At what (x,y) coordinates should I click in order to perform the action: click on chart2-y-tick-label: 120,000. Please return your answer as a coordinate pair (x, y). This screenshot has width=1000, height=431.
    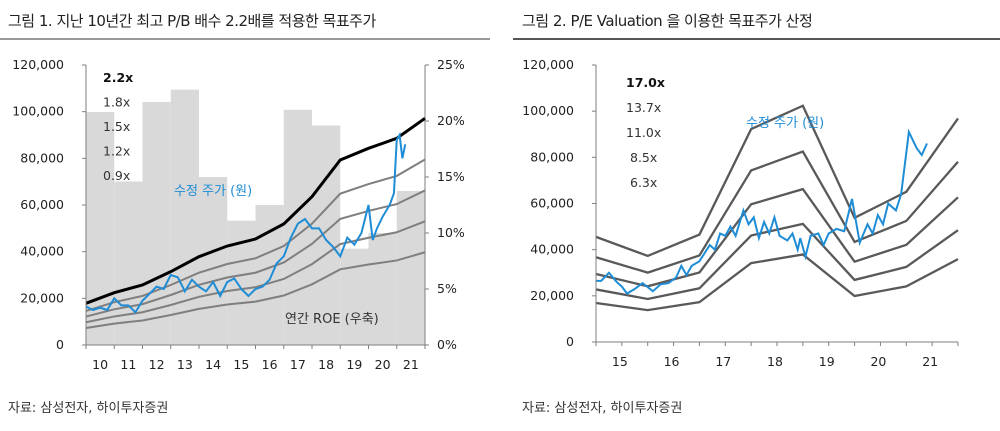
    Looking at the image, I should click on (548, 64).